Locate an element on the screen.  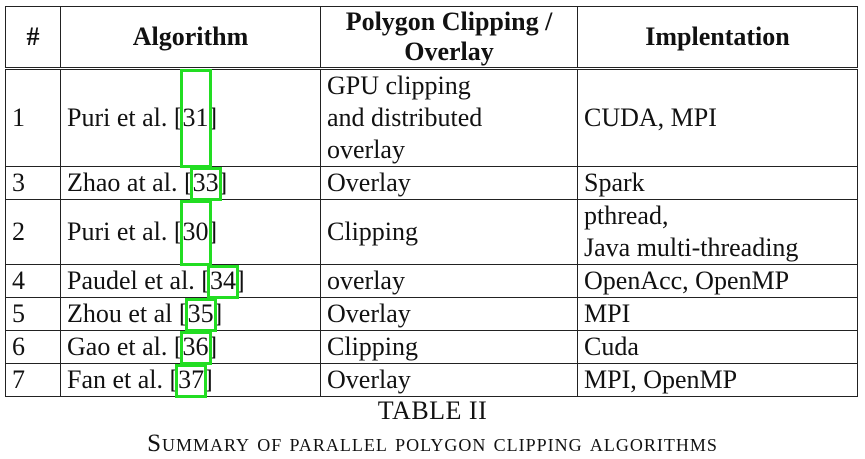
table-row: 3 Zhao at al. [33] Overlay Spark is located at coordinates (431, 183).